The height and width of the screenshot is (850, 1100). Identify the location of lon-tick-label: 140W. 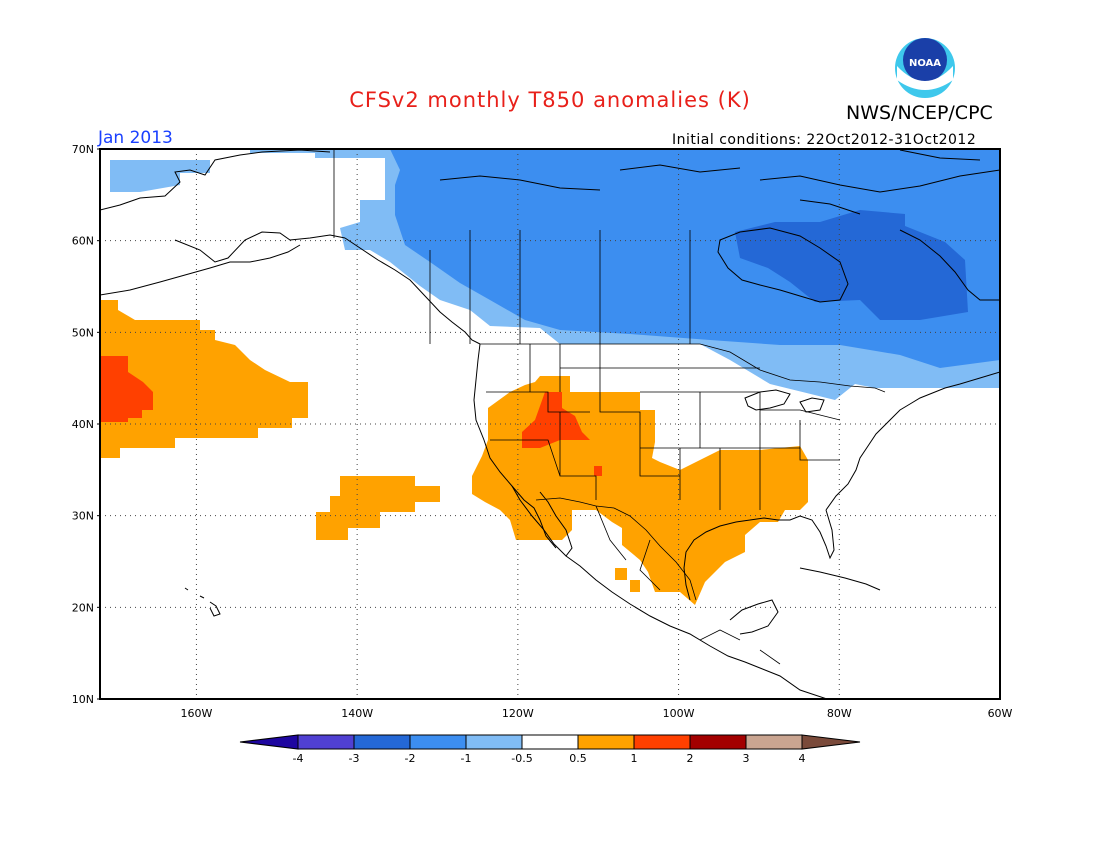
(357, 713).